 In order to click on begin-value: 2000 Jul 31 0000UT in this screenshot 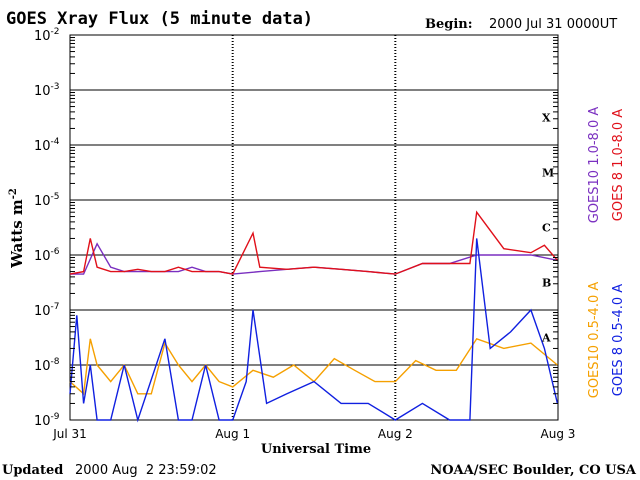, I will do `click(553, 24)`.